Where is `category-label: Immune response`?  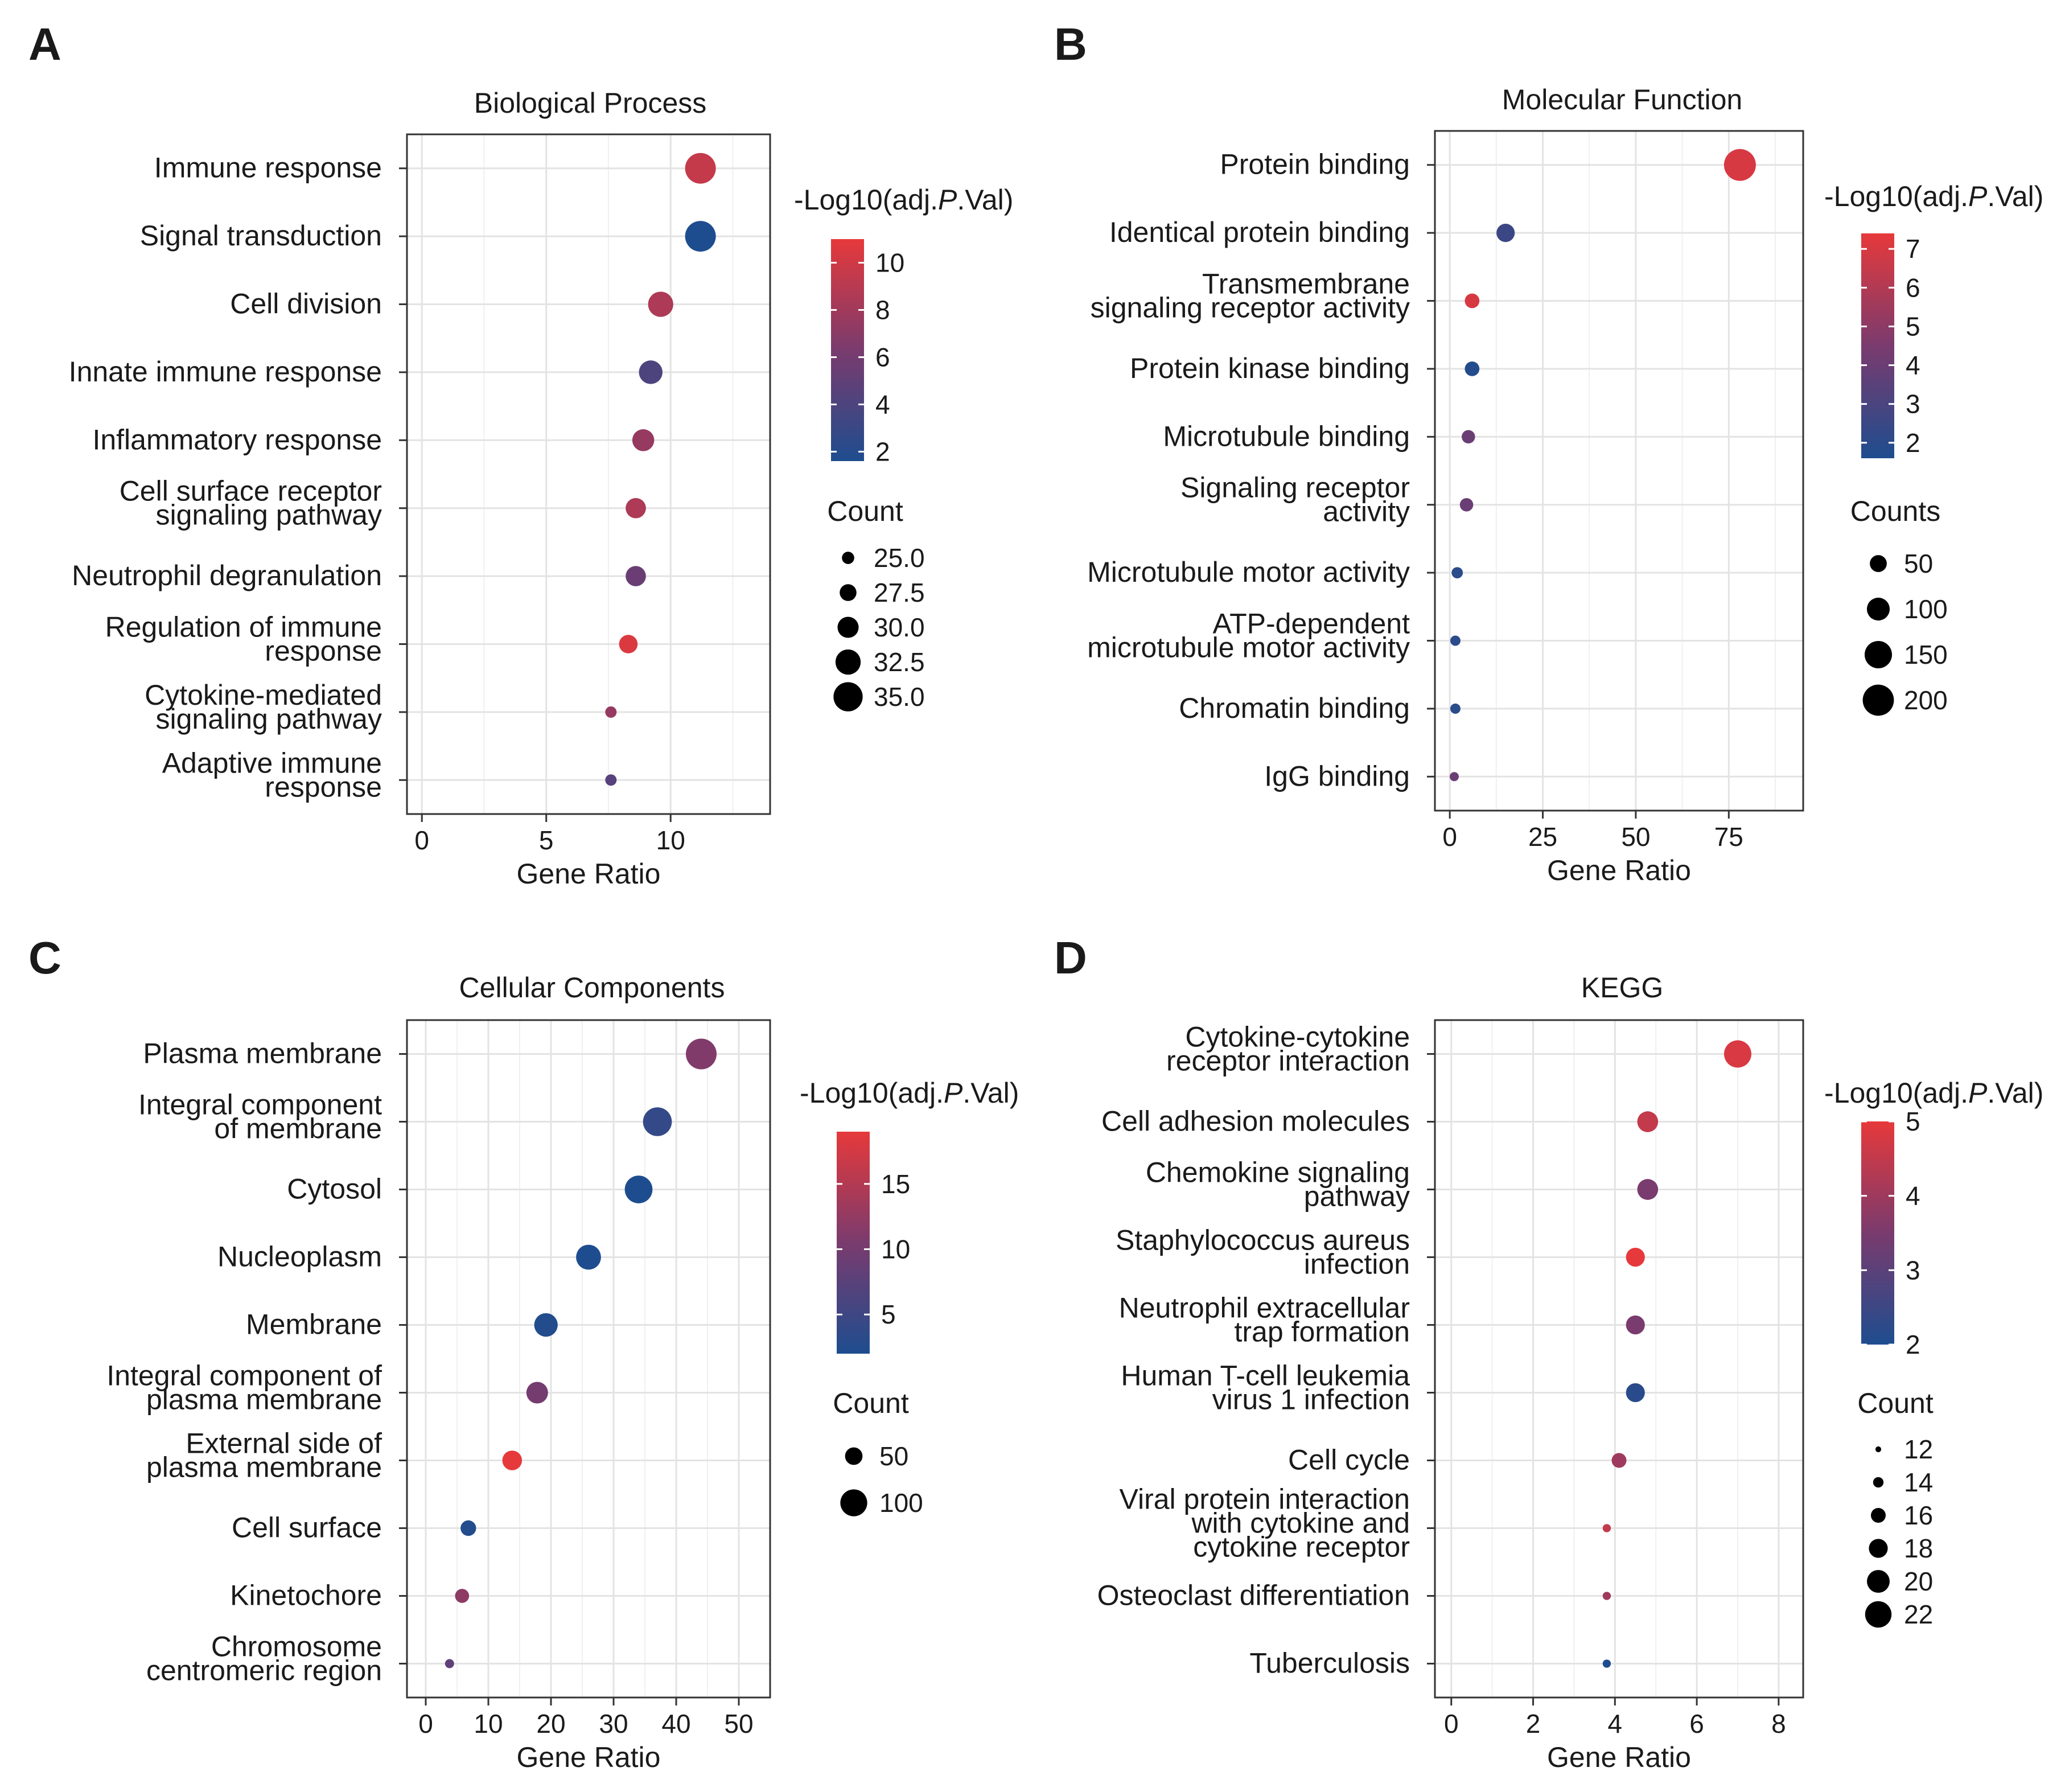
category-label: Immune response is located at coordinates (268, 168).